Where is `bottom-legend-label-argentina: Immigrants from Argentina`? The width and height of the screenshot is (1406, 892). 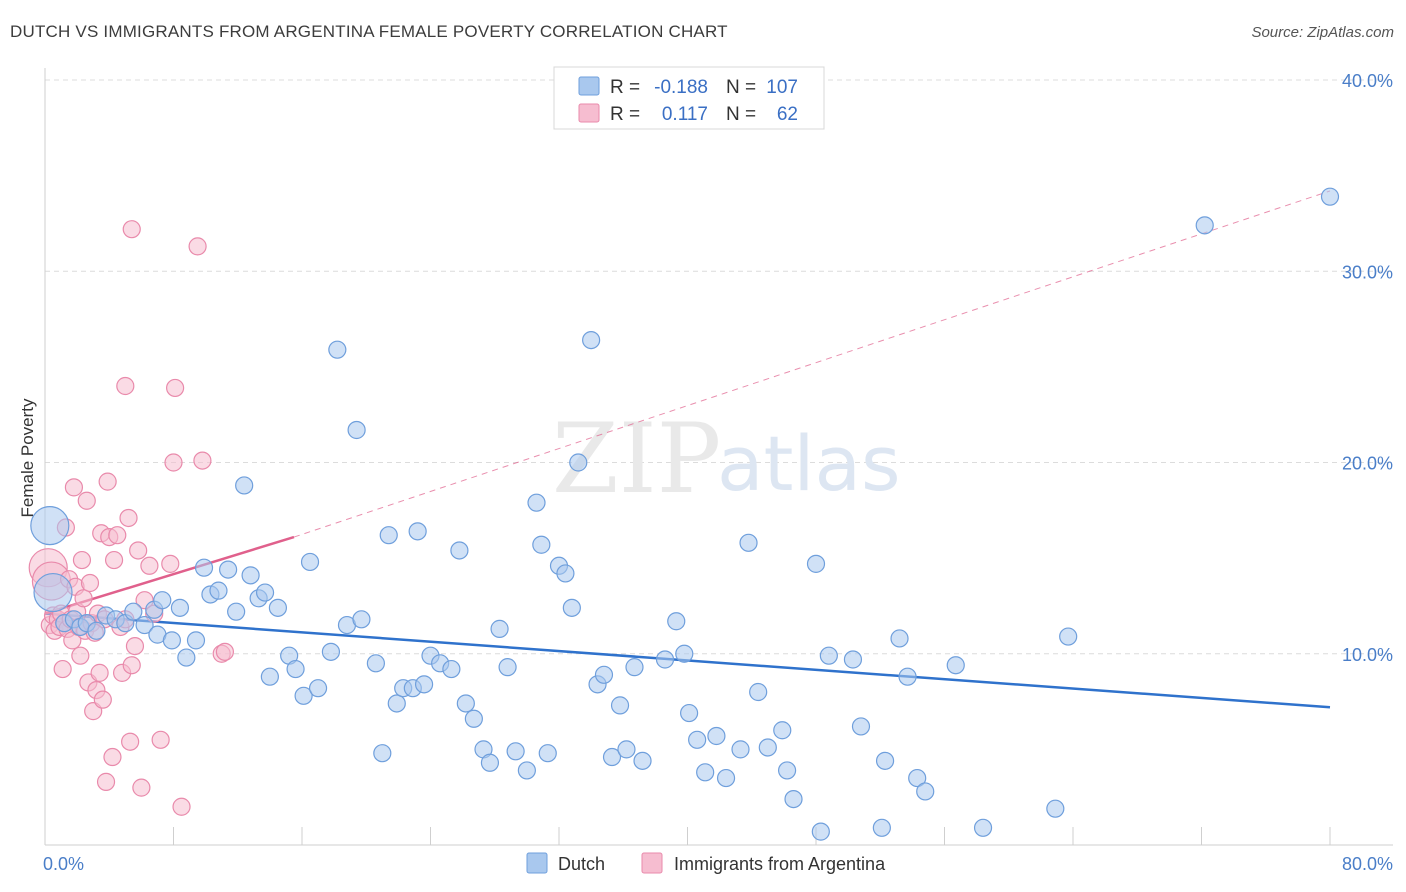 bottom-legend-label-argentina: Immigrants from Argentina is located at coordinates (780, 864).